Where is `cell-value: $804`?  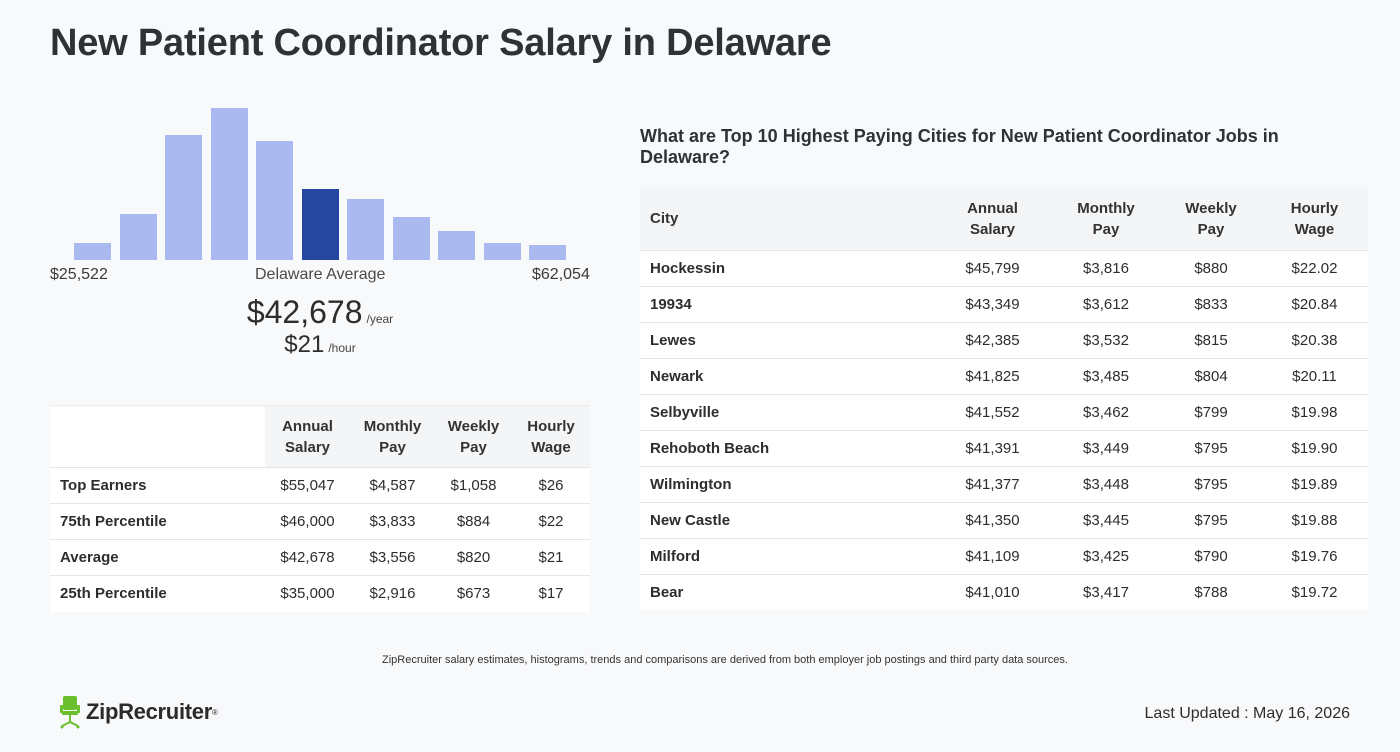 cell-value: $804 is located at coordinates (1211, 375).